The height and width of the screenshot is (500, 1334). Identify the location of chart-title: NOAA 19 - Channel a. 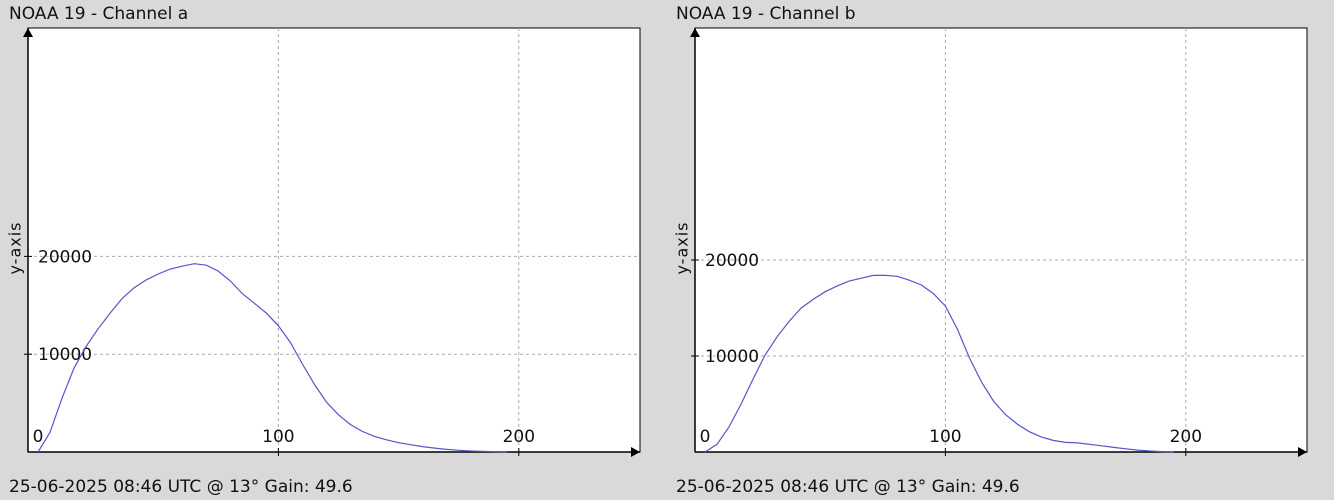
(99, 14).